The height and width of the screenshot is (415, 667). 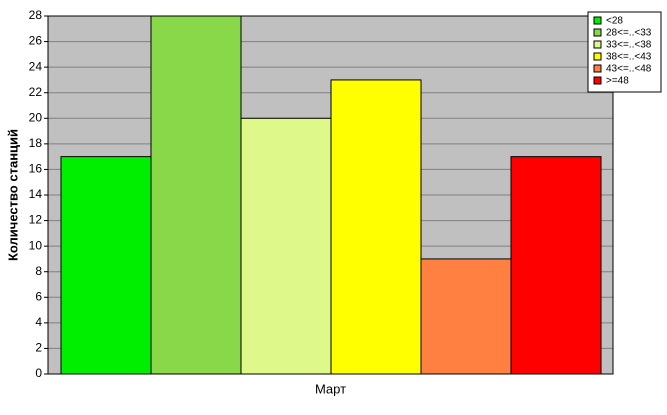 I want to click on y-tick-label: 10, so click(x=36, y=245).